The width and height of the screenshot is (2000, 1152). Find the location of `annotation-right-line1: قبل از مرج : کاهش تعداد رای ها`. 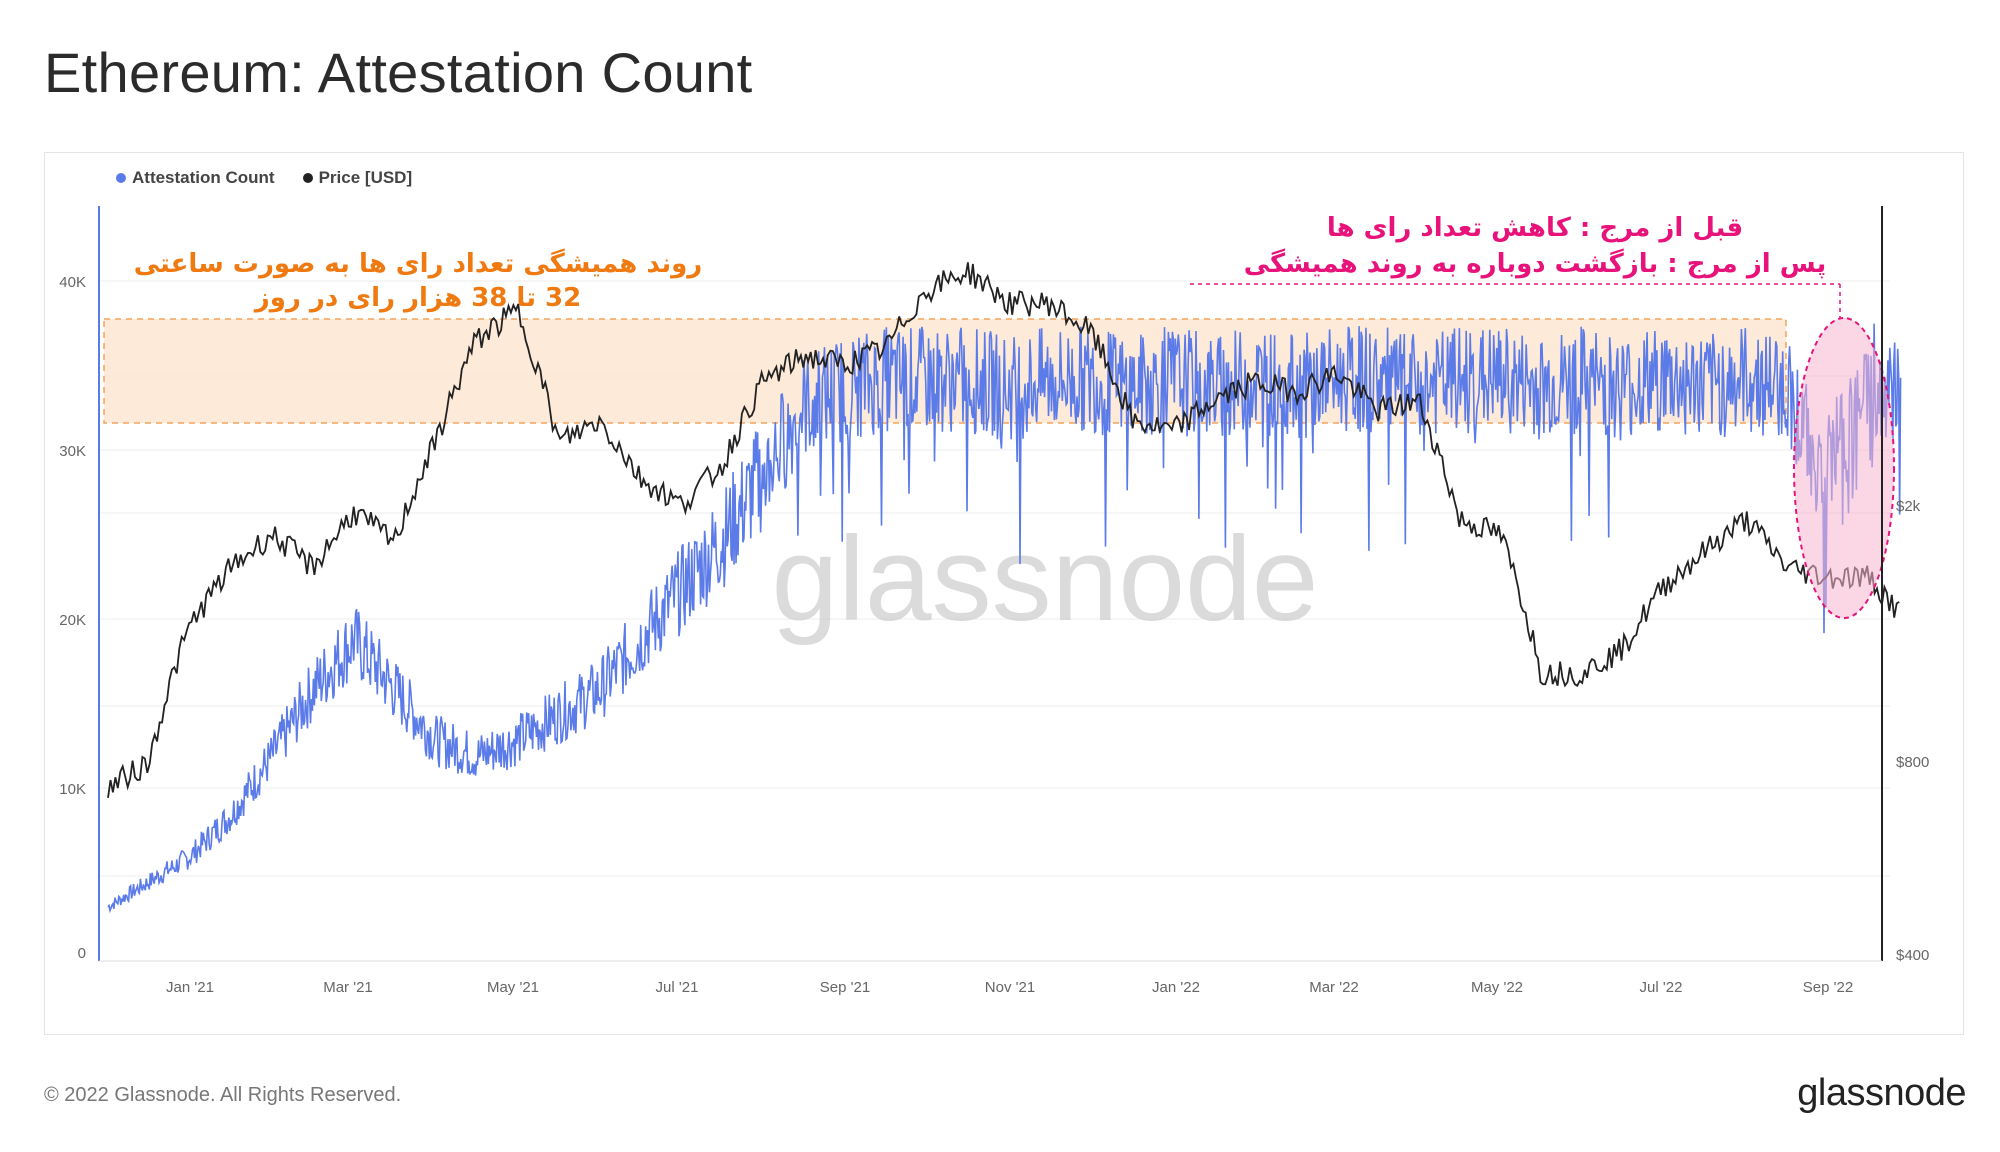

annotation-right-line1: قبل از مرج : کاهش تعداد رای ها is located at coordinates (1535, 228).